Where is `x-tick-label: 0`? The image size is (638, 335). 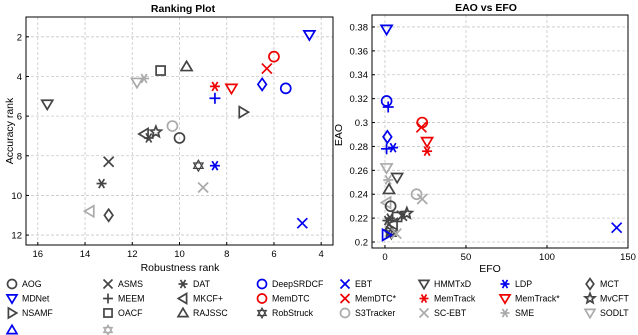 x-tick-label: 0 is located at coordinates (384, 257).